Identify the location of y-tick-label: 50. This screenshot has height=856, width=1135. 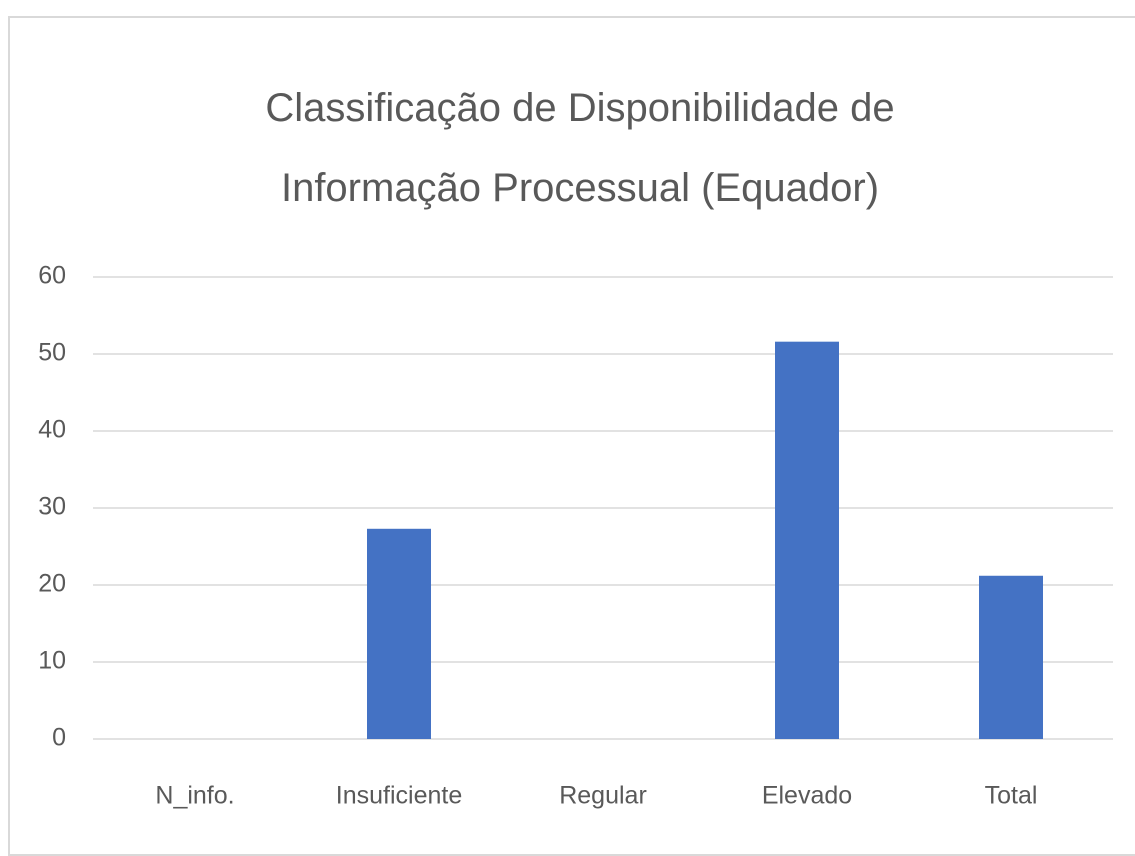
(52, 353).